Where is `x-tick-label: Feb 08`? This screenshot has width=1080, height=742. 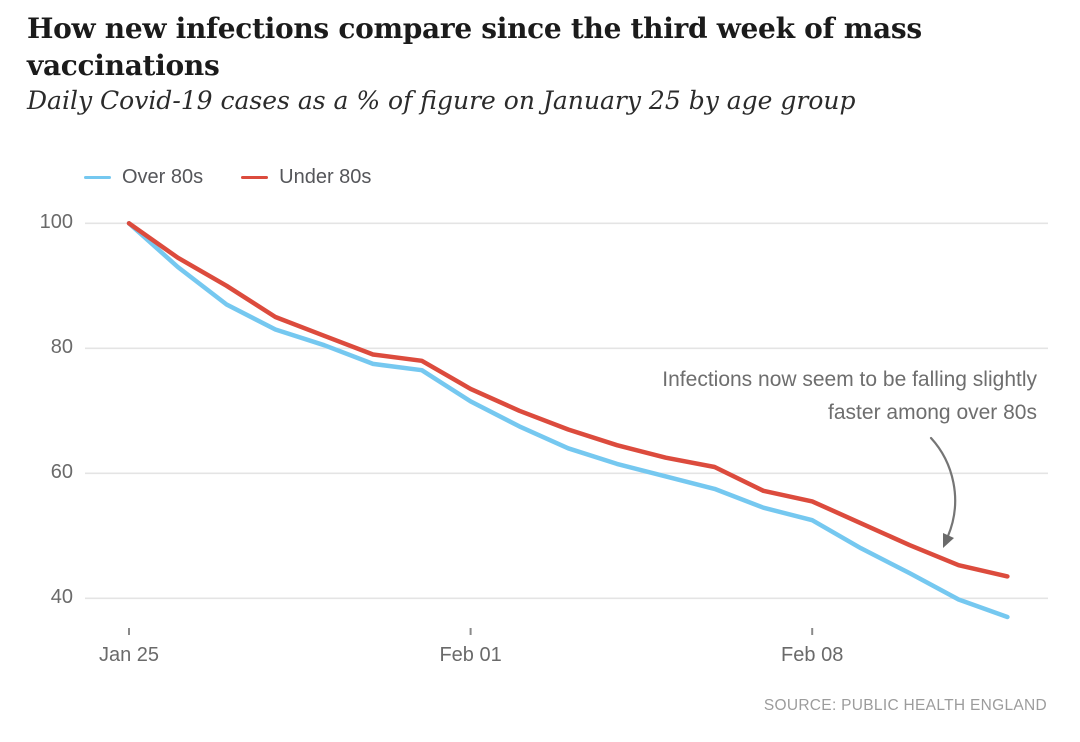
x-tick-label: Feb 08 is located at coordinates (812, 655).